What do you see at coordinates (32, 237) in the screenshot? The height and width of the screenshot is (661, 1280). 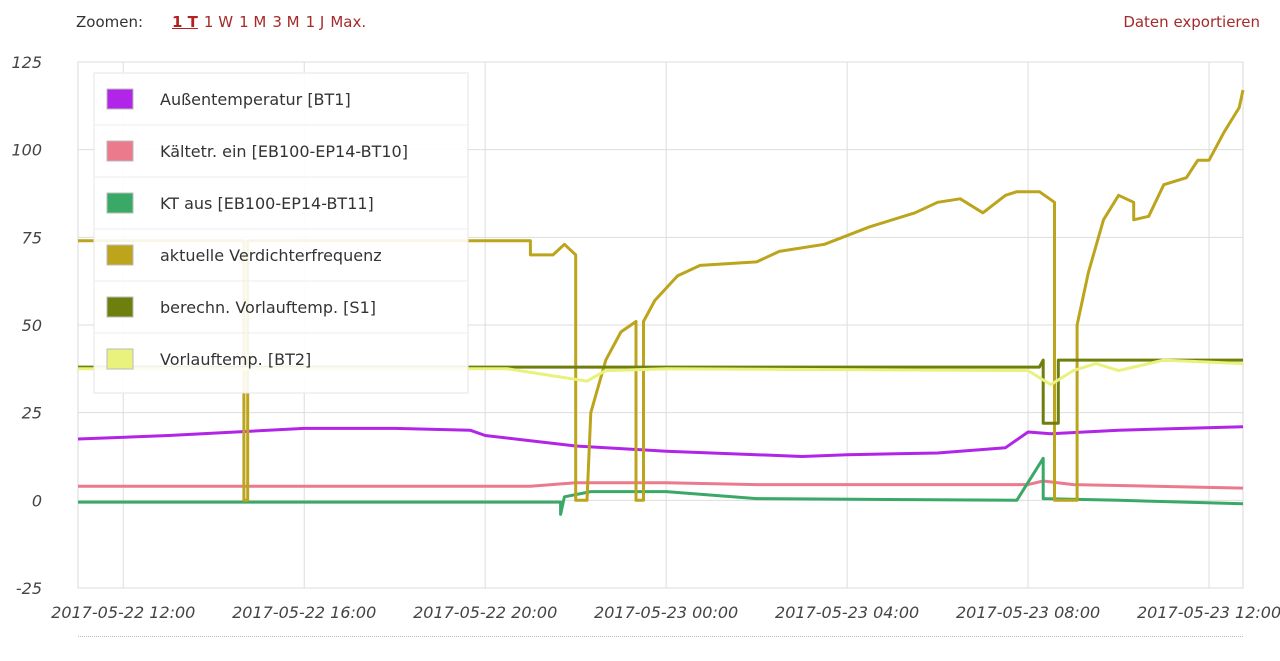 I see `y-tick-label: 75` at bounding box center [32, 237].